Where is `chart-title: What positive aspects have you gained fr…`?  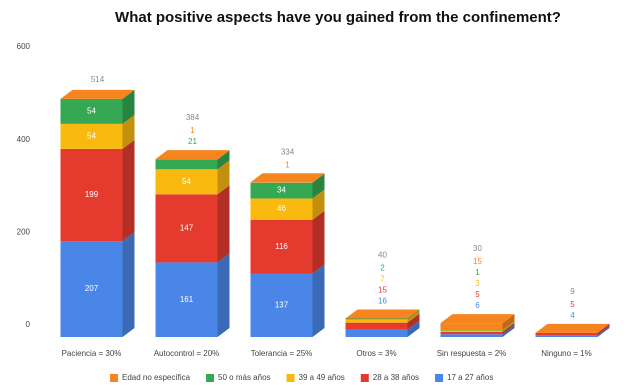
chart-title: What positive aspects have you gained fr… is located at coordinates (338, 17).